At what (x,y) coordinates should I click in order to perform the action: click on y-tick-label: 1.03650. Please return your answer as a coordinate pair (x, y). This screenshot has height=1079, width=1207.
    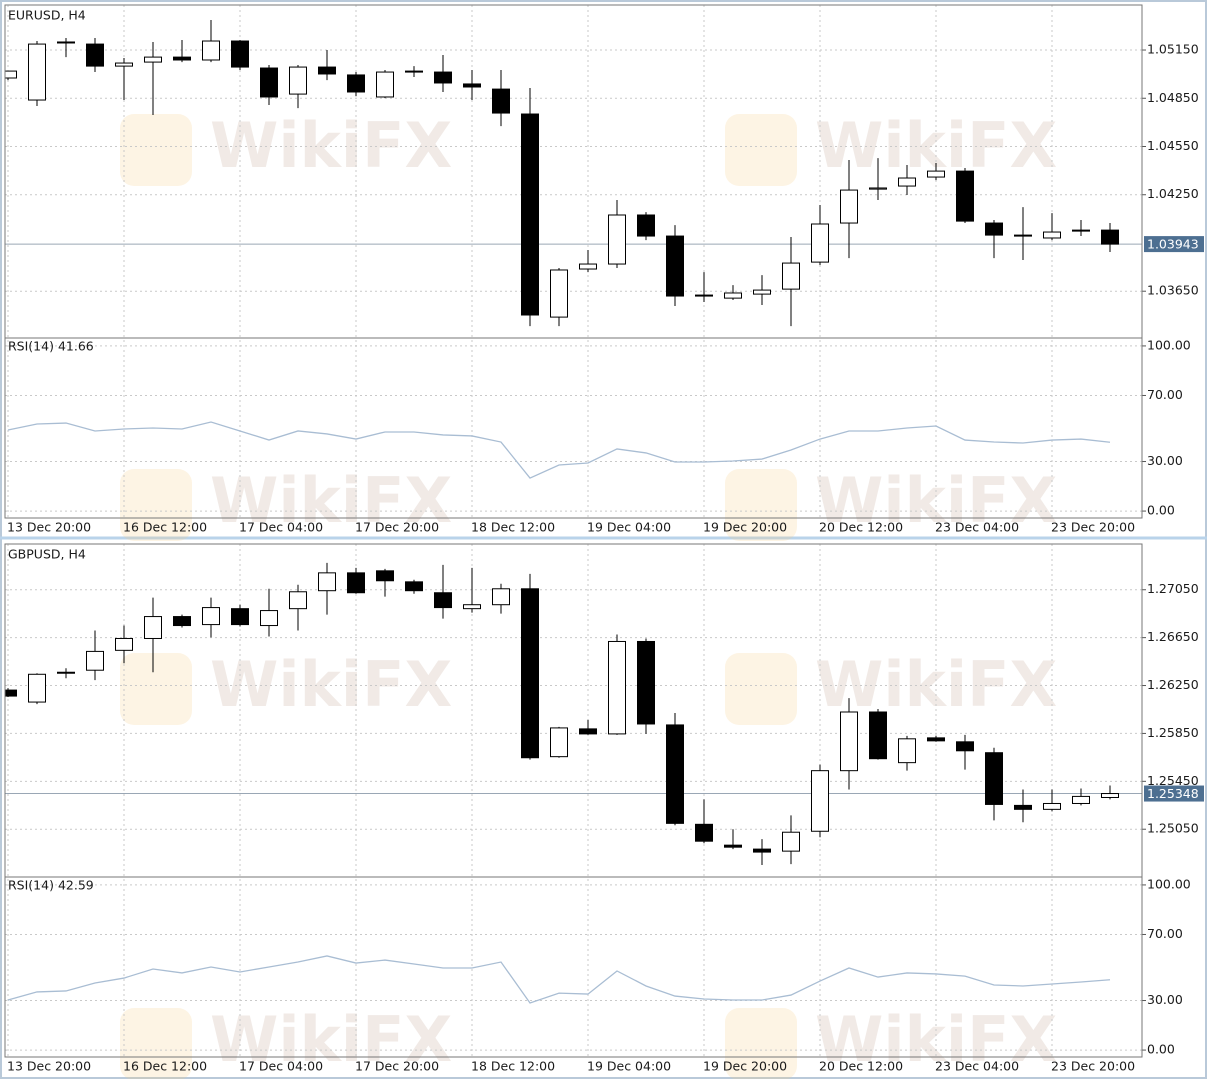
    Looking at the image, I should click on (1173, 290).